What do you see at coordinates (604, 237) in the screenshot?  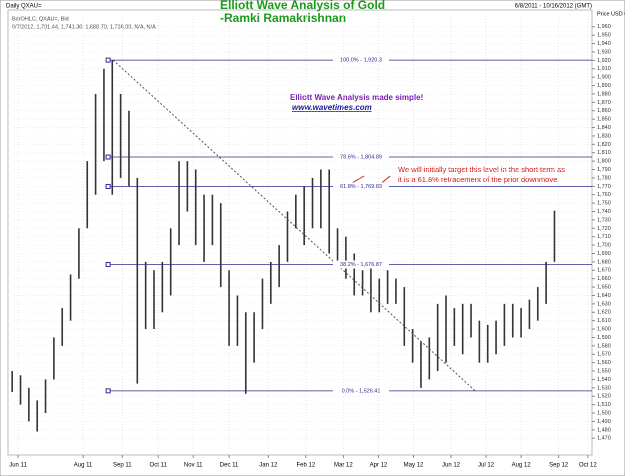 I see `y-tick-label: 1,710` at bounding box center [604, 237].